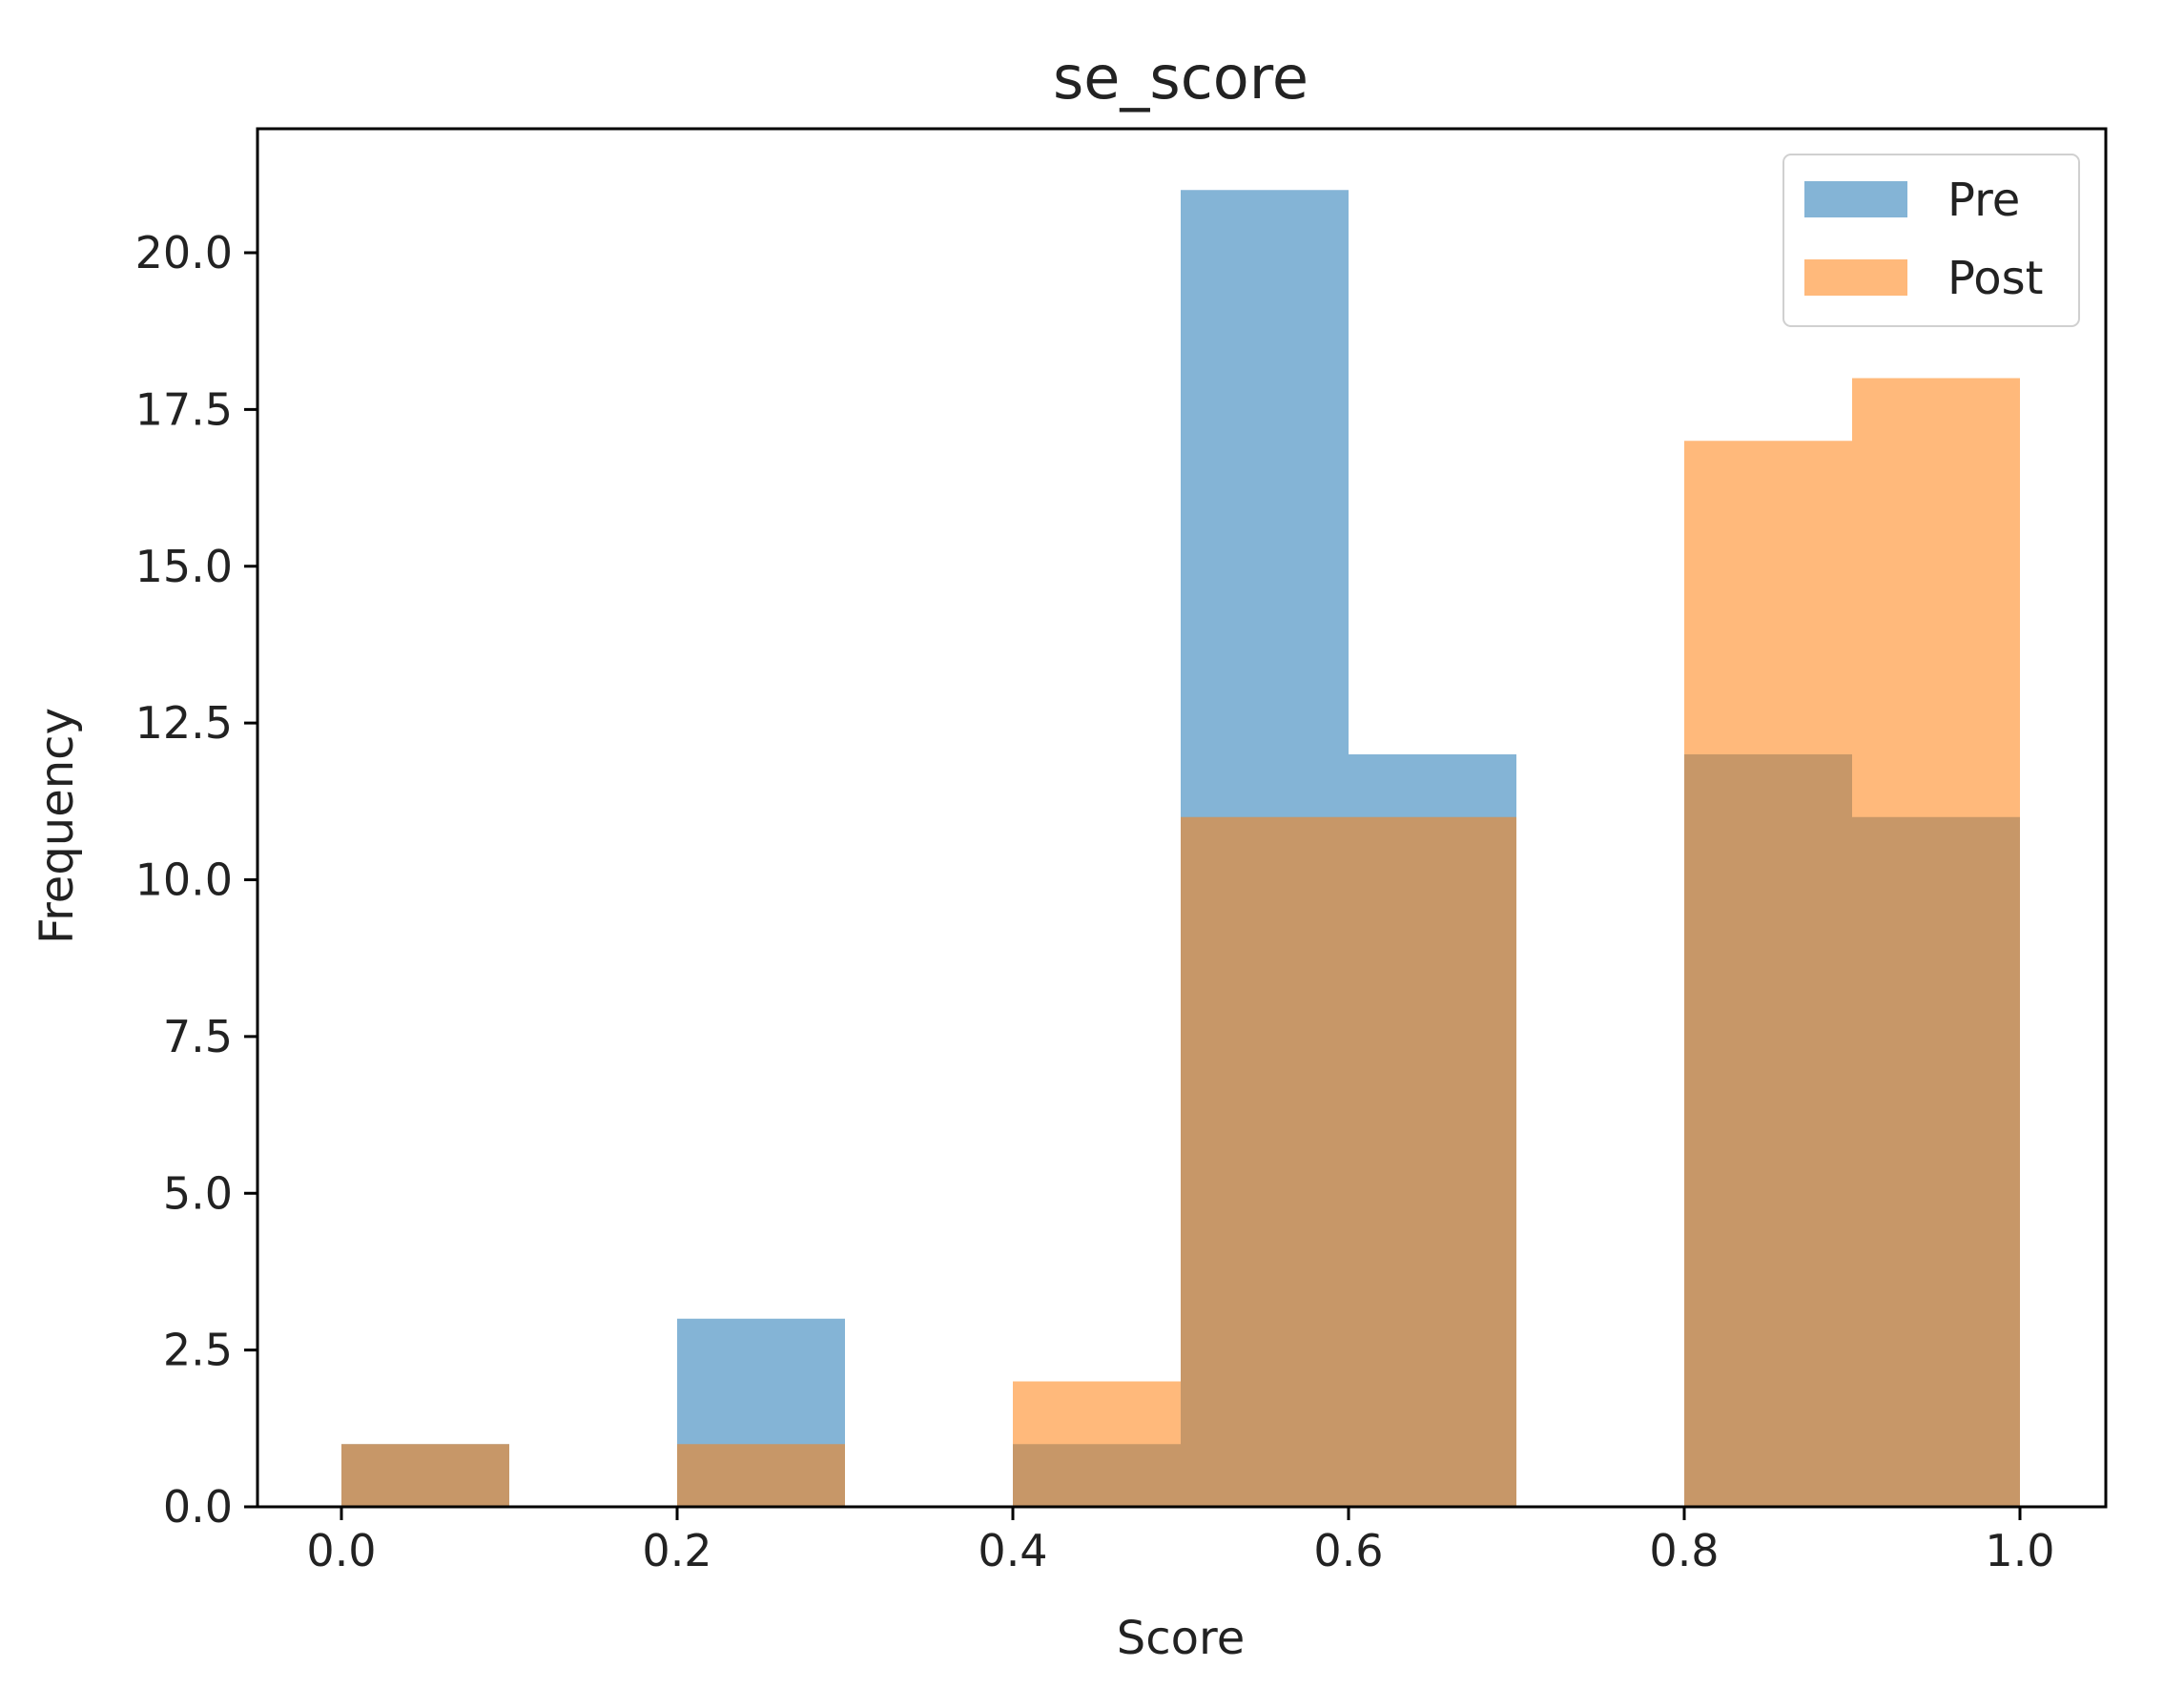 The image size is (2184, 1688). Describe the element at coordinates (2020, 1551) in the screenshot. I see `x-tick-label: 1.0` at that location.